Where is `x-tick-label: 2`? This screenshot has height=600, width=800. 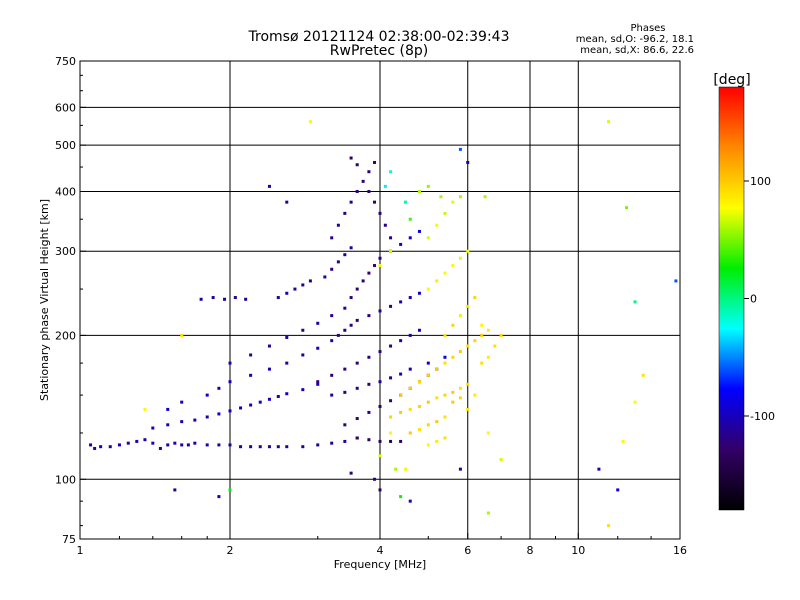
x-tick-label: 2 is located at coordinates (230, 550).